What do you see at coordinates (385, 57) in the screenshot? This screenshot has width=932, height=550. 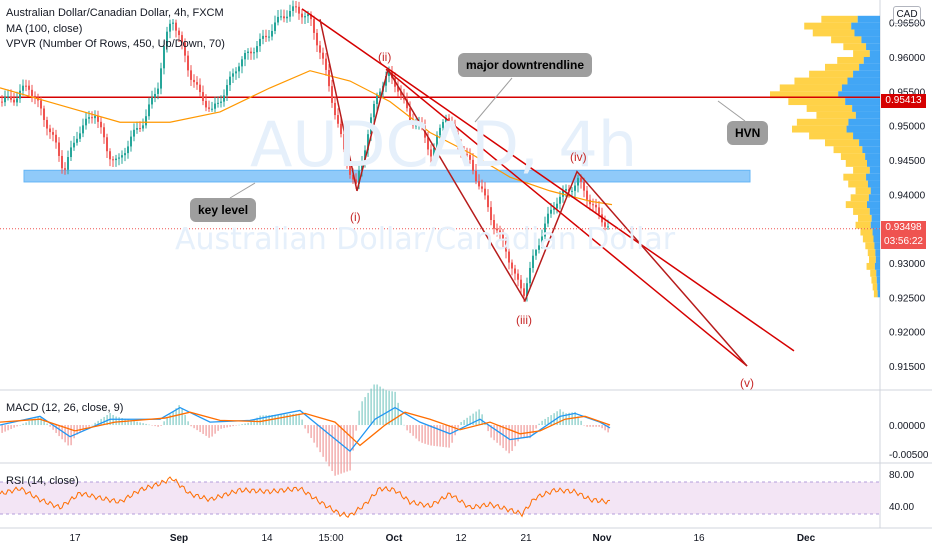 I see `wave-label-ii: (ii)` at bounding box center [385, 57].